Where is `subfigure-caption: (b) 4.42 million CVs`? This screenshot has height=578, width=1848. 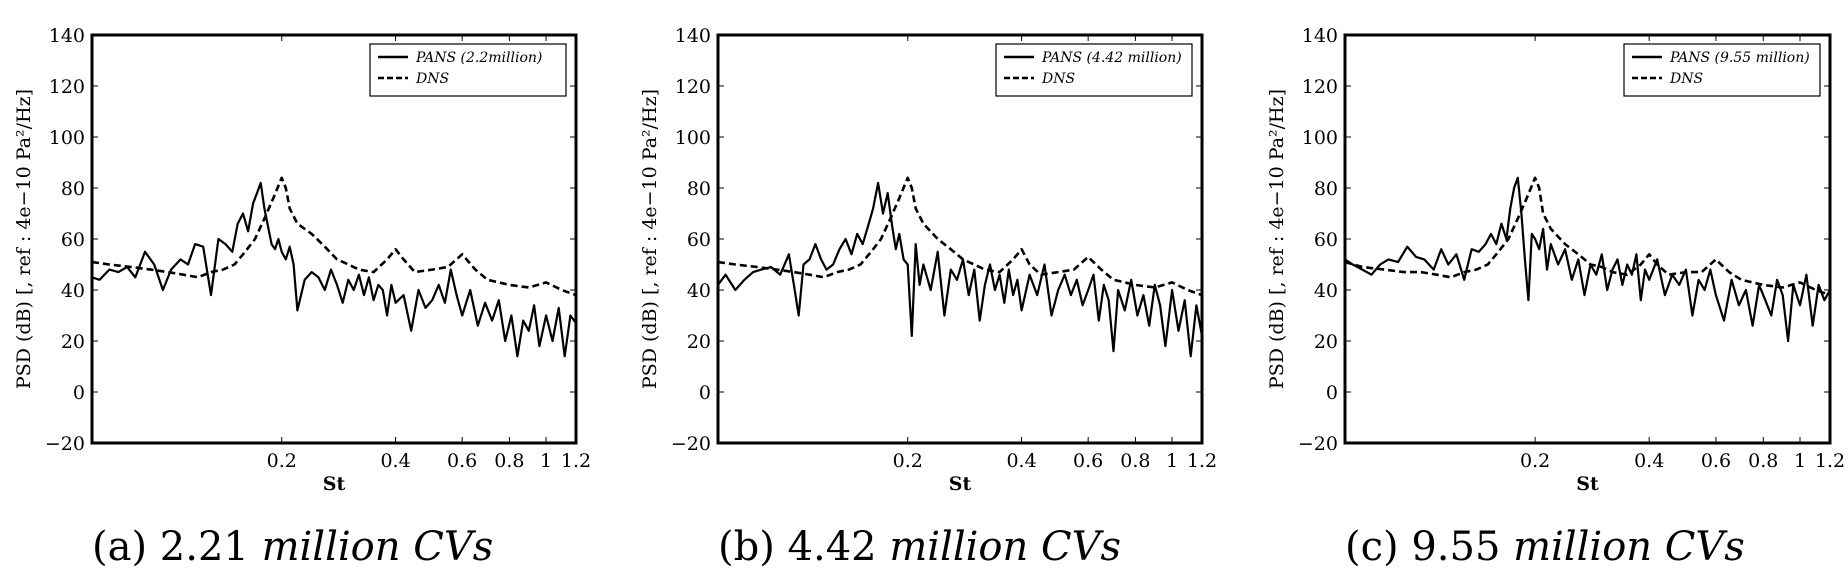
subfigure-caption: (b) 4.42 million CVs is located at coordinates (919, 547).